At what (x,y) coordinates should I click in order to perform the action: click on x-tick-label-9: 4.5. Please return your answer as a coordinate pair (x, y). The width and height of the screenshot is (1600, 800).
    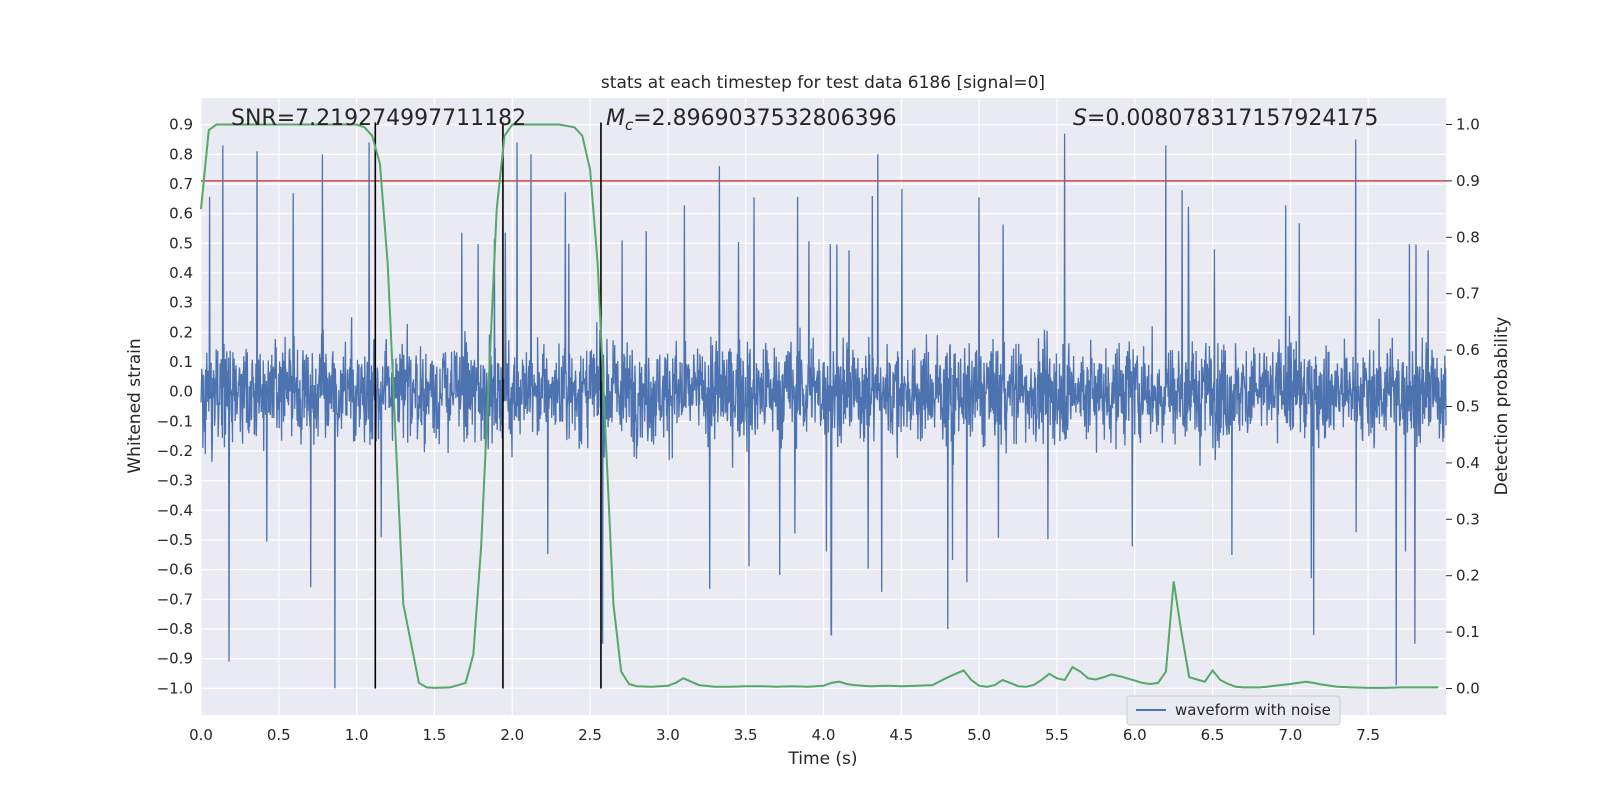
    Looking at the image, I should click on (901, 735).